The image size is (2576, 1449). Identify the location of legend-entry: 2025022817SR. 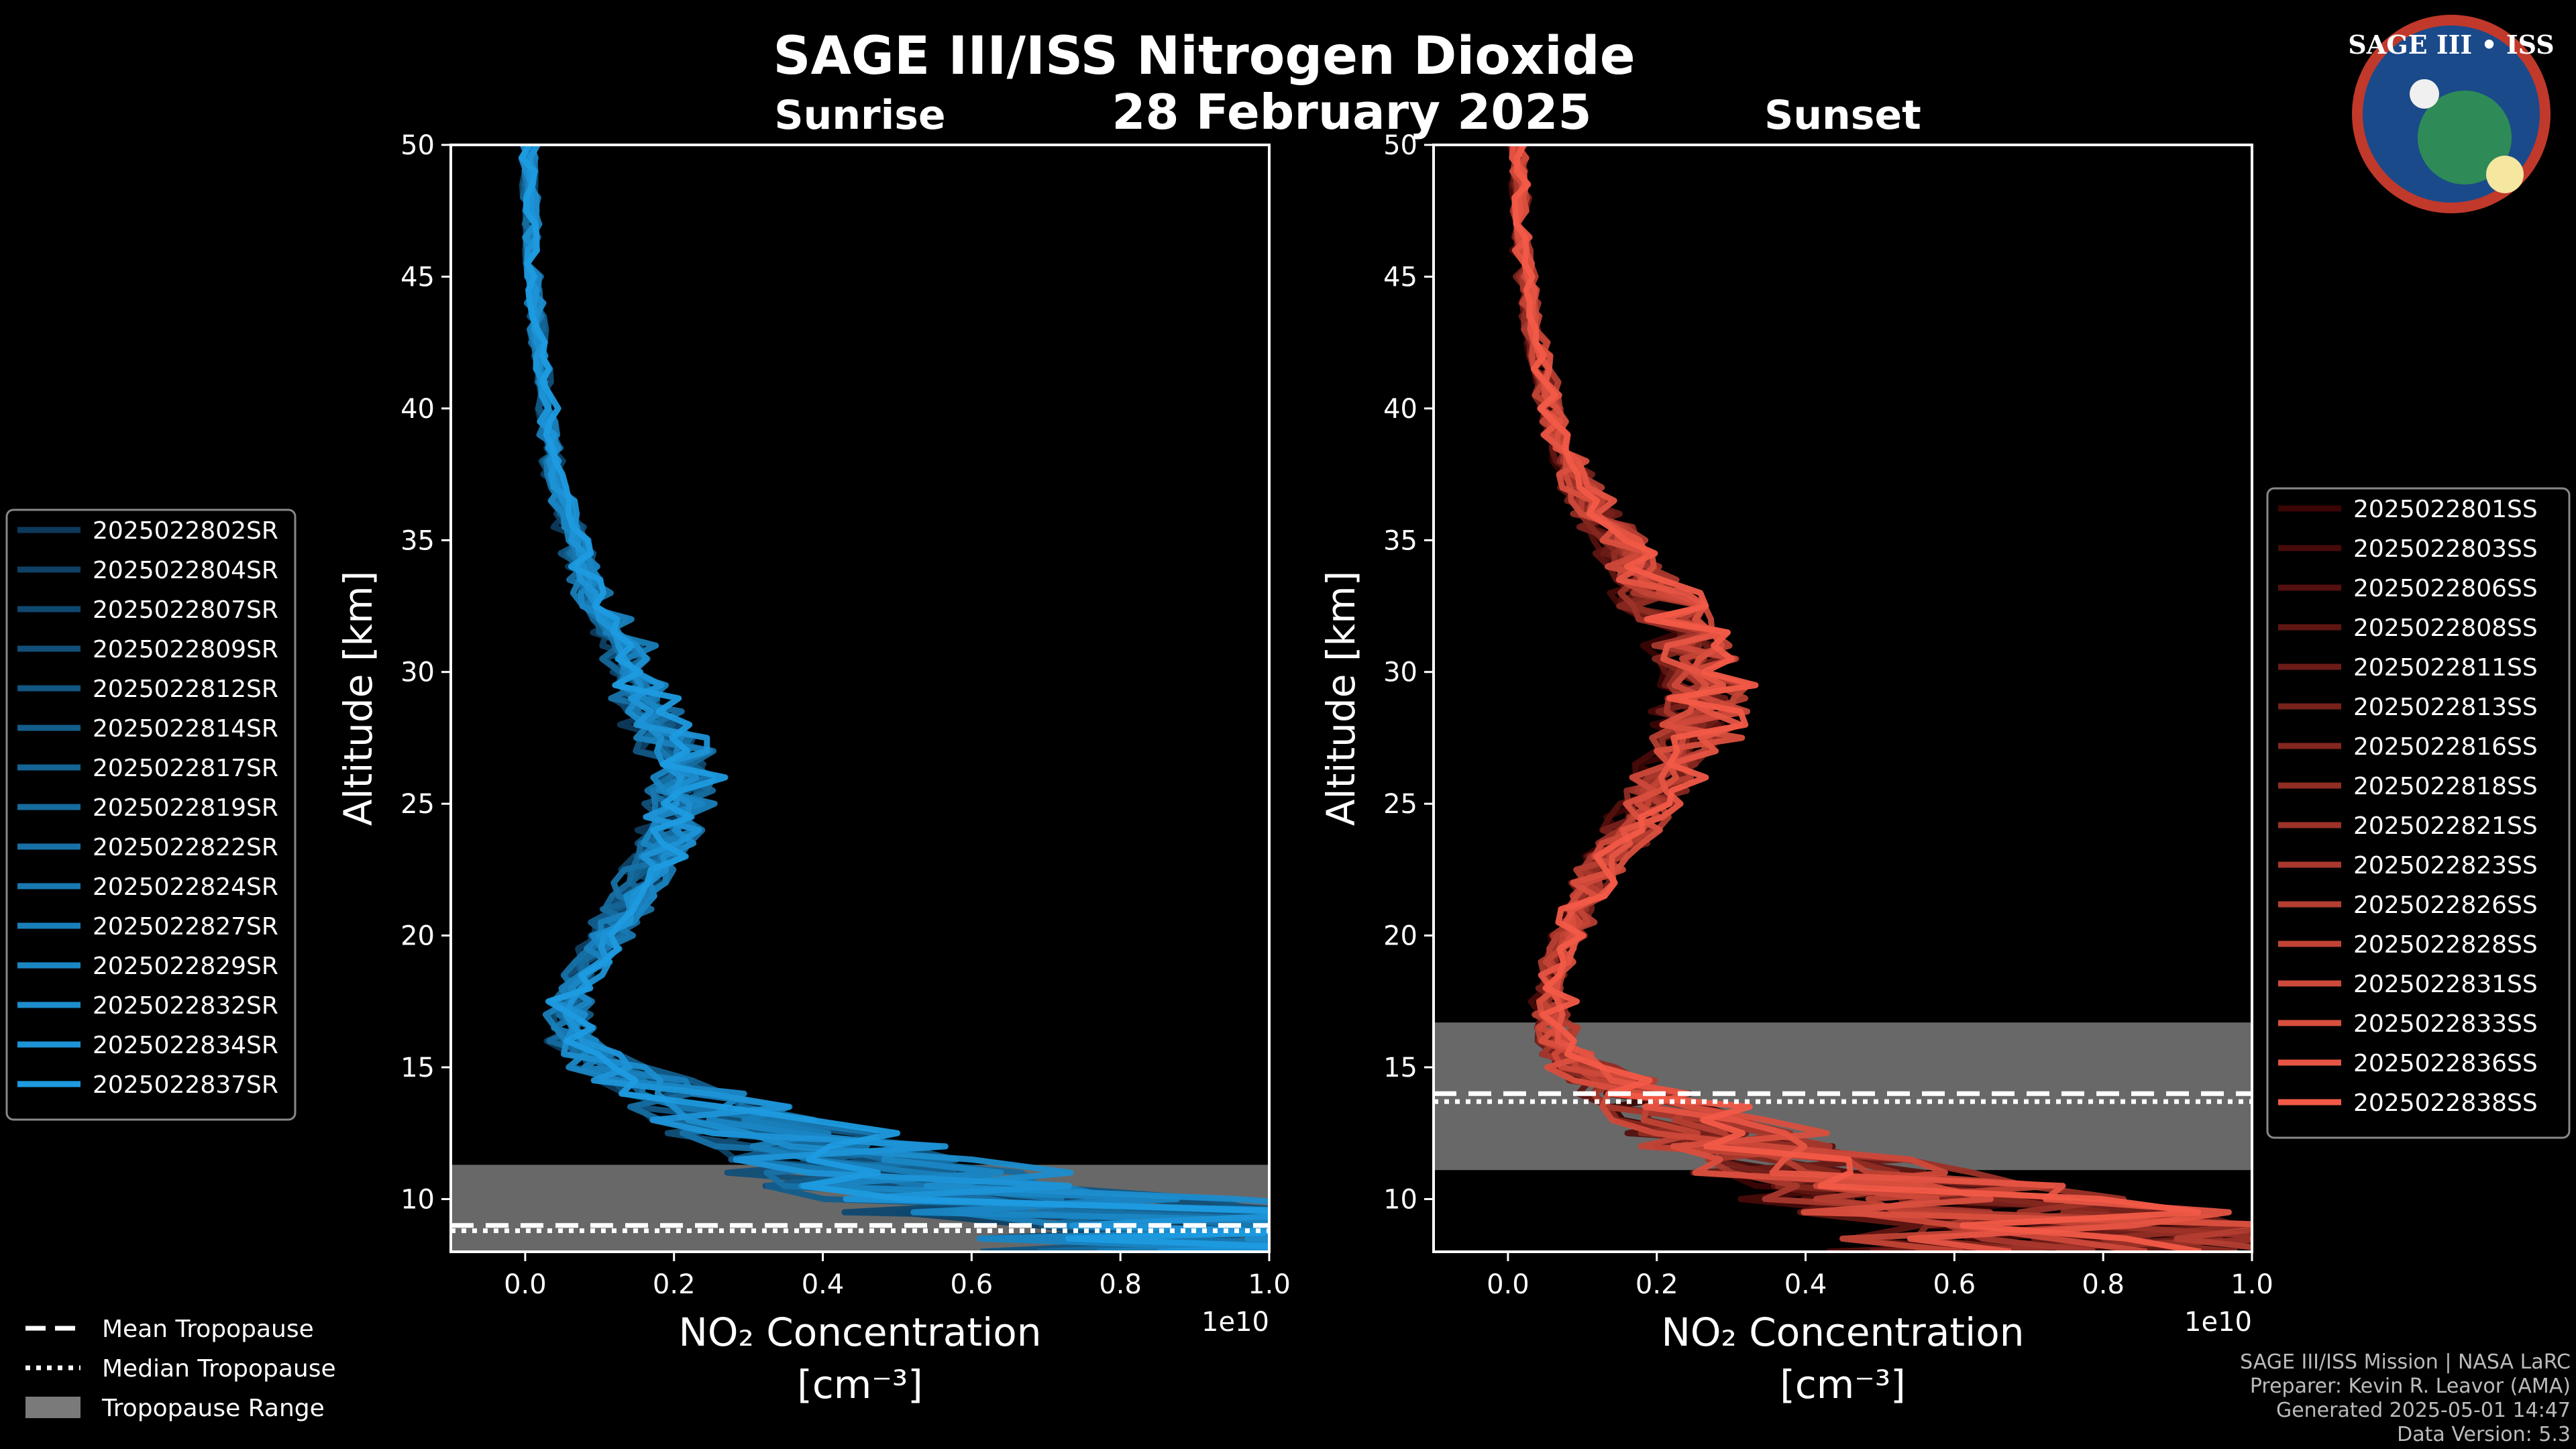
(185, 768).